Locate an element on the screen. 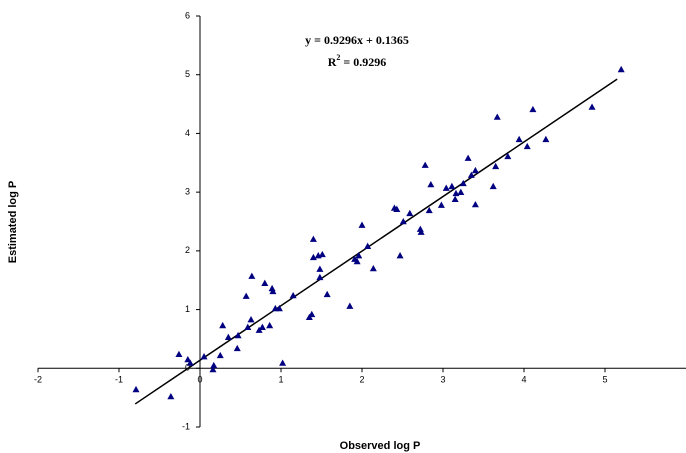  r2-base: R is located at coordinates (332, 62).